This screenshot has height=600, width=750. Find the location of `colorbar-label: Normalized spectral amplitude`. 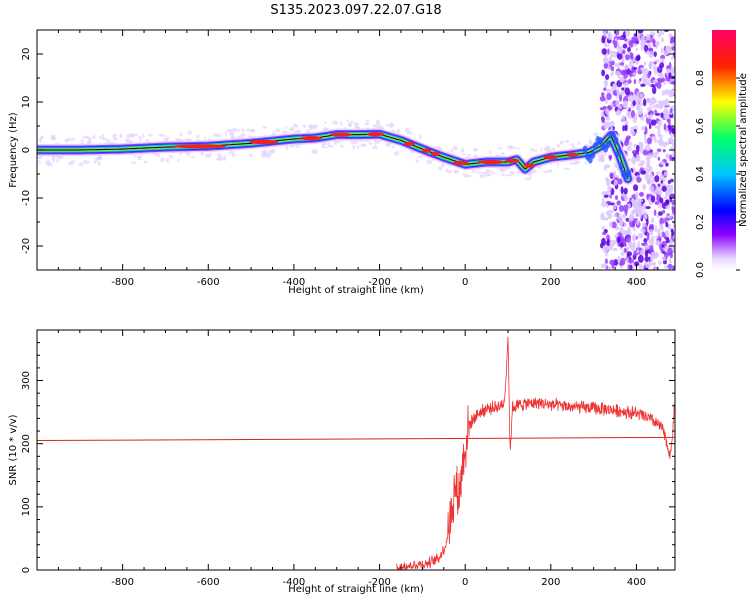

colorbar-label: Normalized spectral amplitude is located at coordinates (743, 150).